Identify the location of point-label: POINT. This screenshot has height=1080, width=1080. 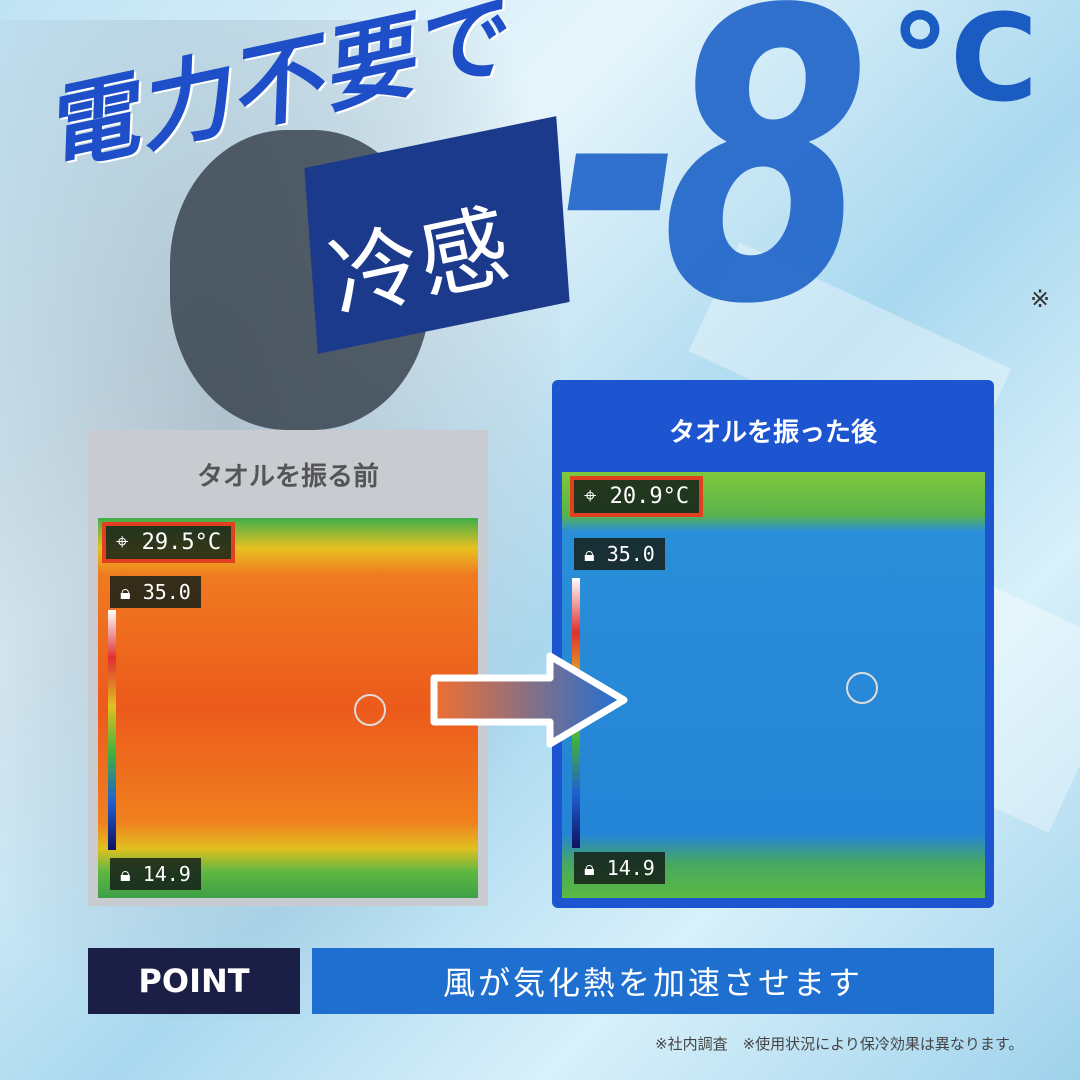
(194, 981).